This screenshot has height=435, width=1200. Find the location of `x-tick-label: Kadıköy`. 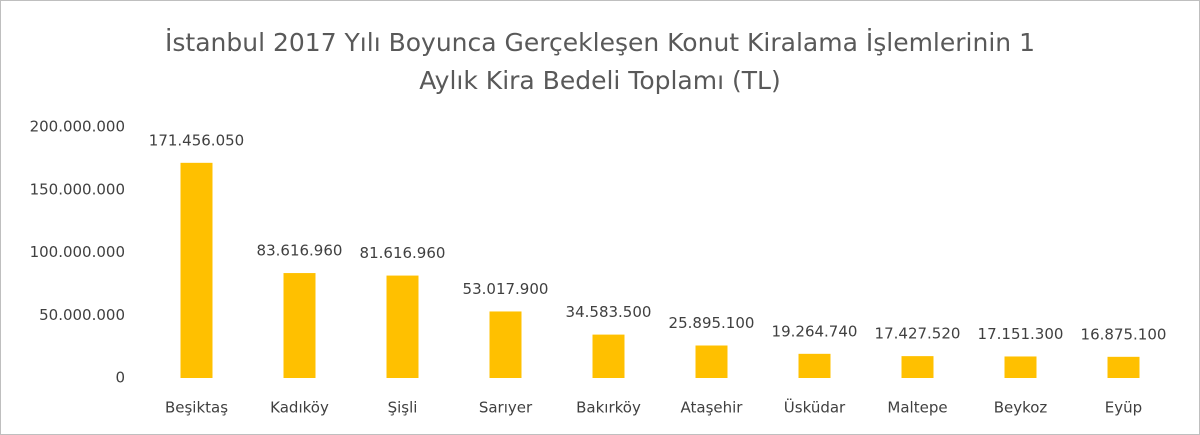

x-tick-label: Kadıköy is located at coordinates (299, 408).